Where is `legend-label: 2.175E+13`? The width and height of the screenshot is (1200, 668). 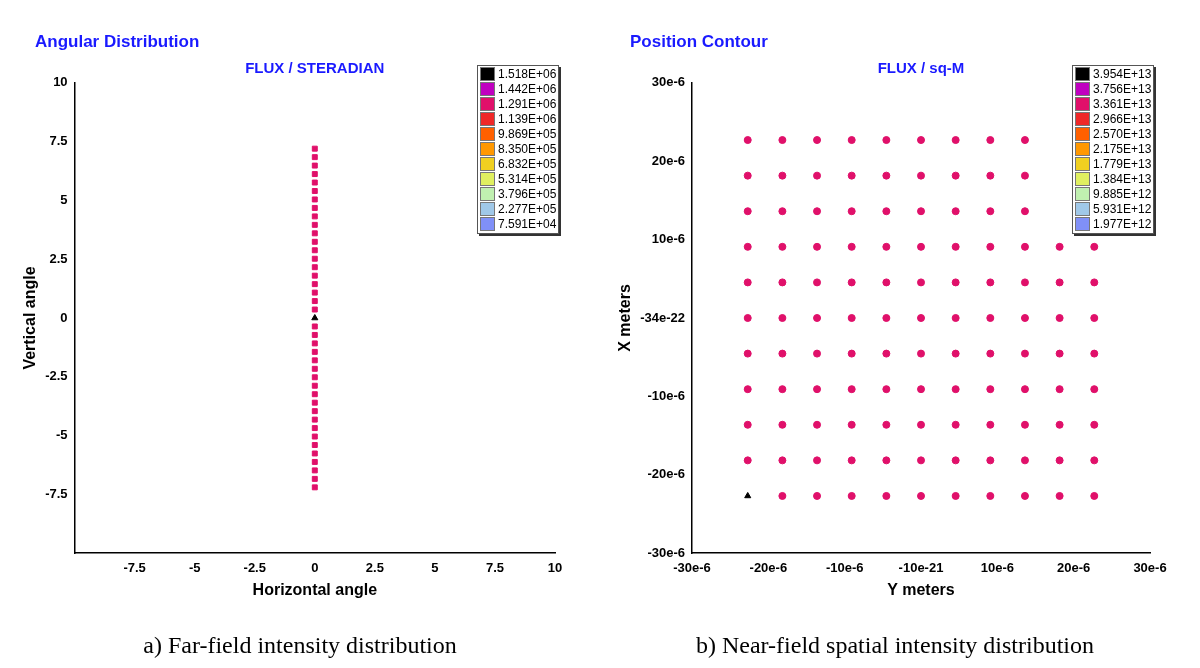 legend-label: 2.175E+13 is located at coordinates (1122, 149).